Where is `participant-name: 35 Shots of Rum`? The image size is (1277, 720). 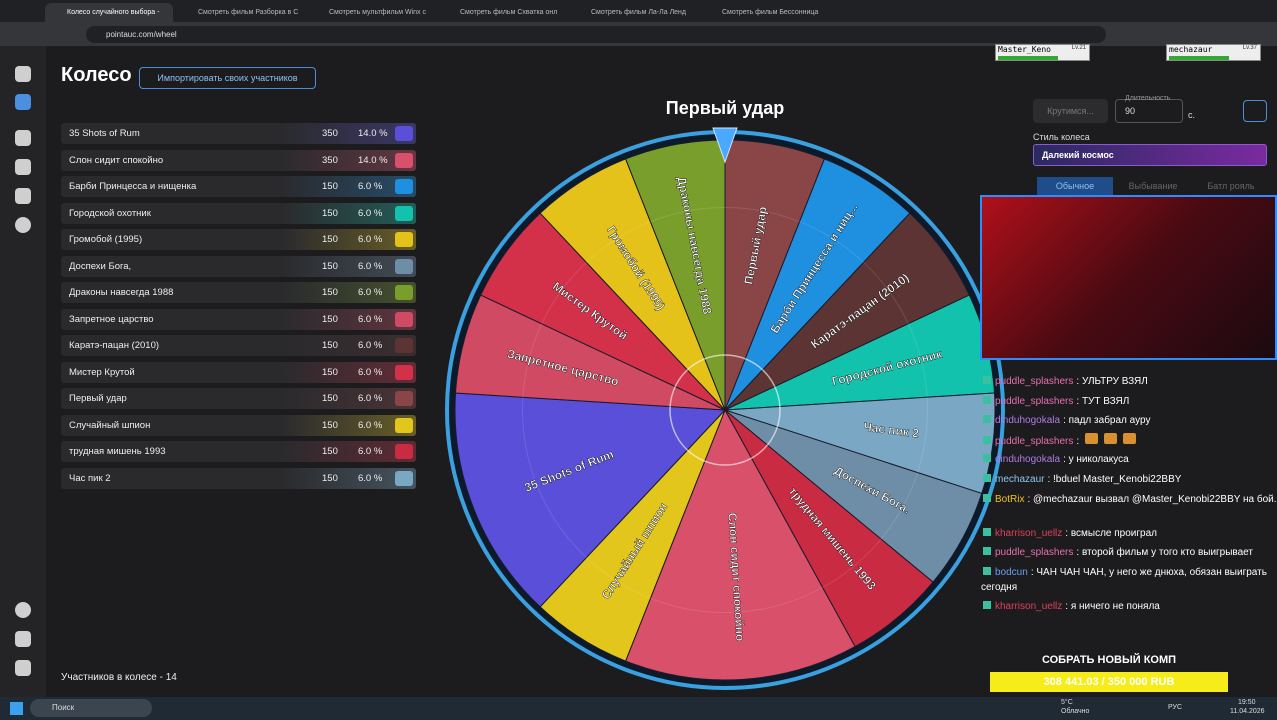 participant-name: 35 Shots of Rum is located at coordinates (104, 133).